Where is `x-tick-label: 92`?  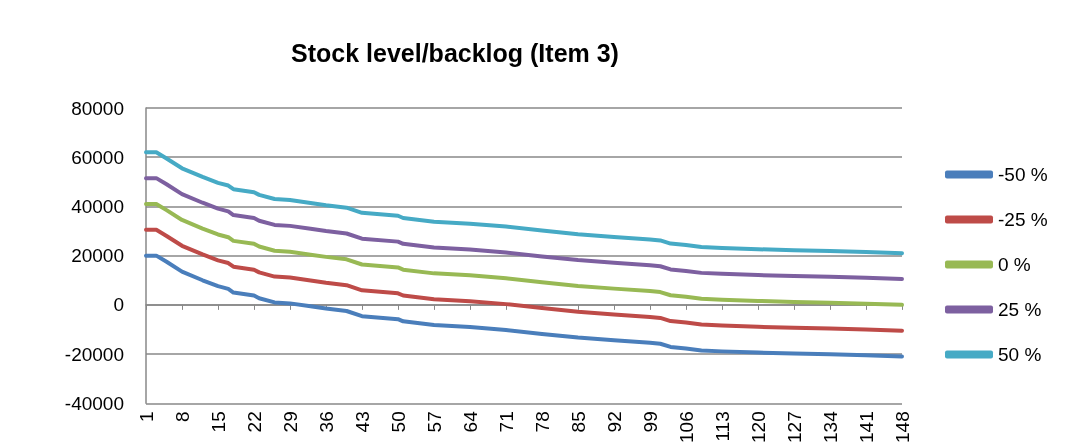
x-tick-label: 92 is located at coordinates (614, 422).